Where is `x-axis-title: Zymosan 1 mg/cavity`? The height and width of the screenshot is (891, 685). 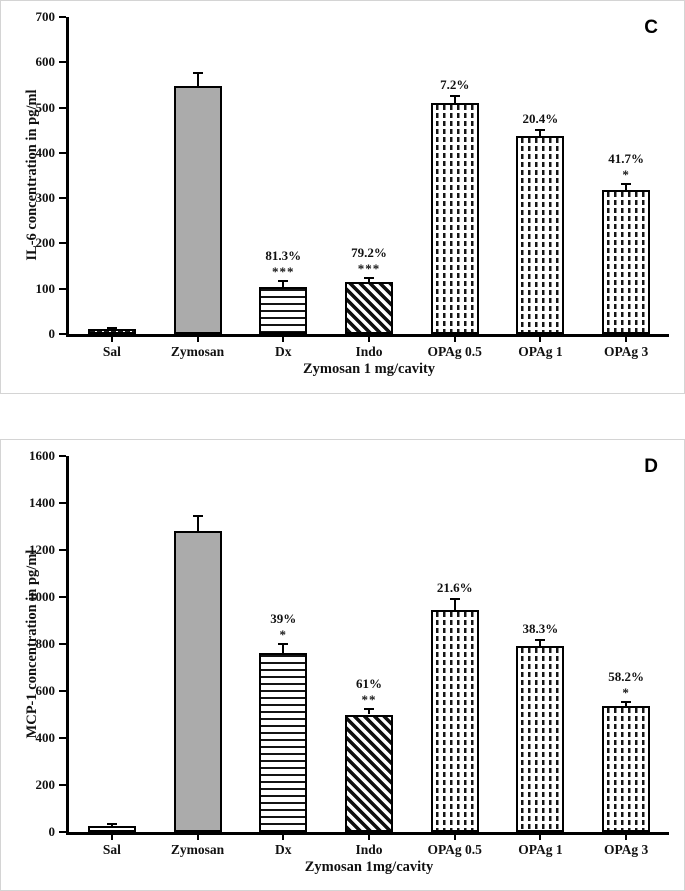 x-axis-title: Zymosan 1 mg/cavity is located at coordinates (369, 369).